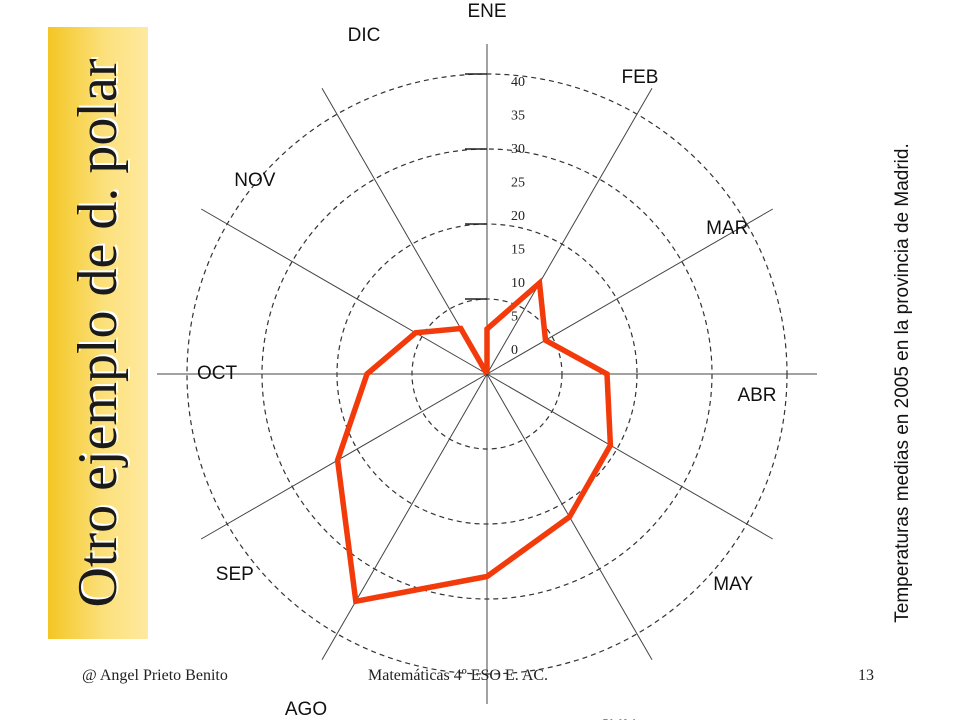 The width and height of the screenshot is (960, 720). Describe the element at coordinates (344, 456) in the screenshot. I see `spoke-sep` at that location.